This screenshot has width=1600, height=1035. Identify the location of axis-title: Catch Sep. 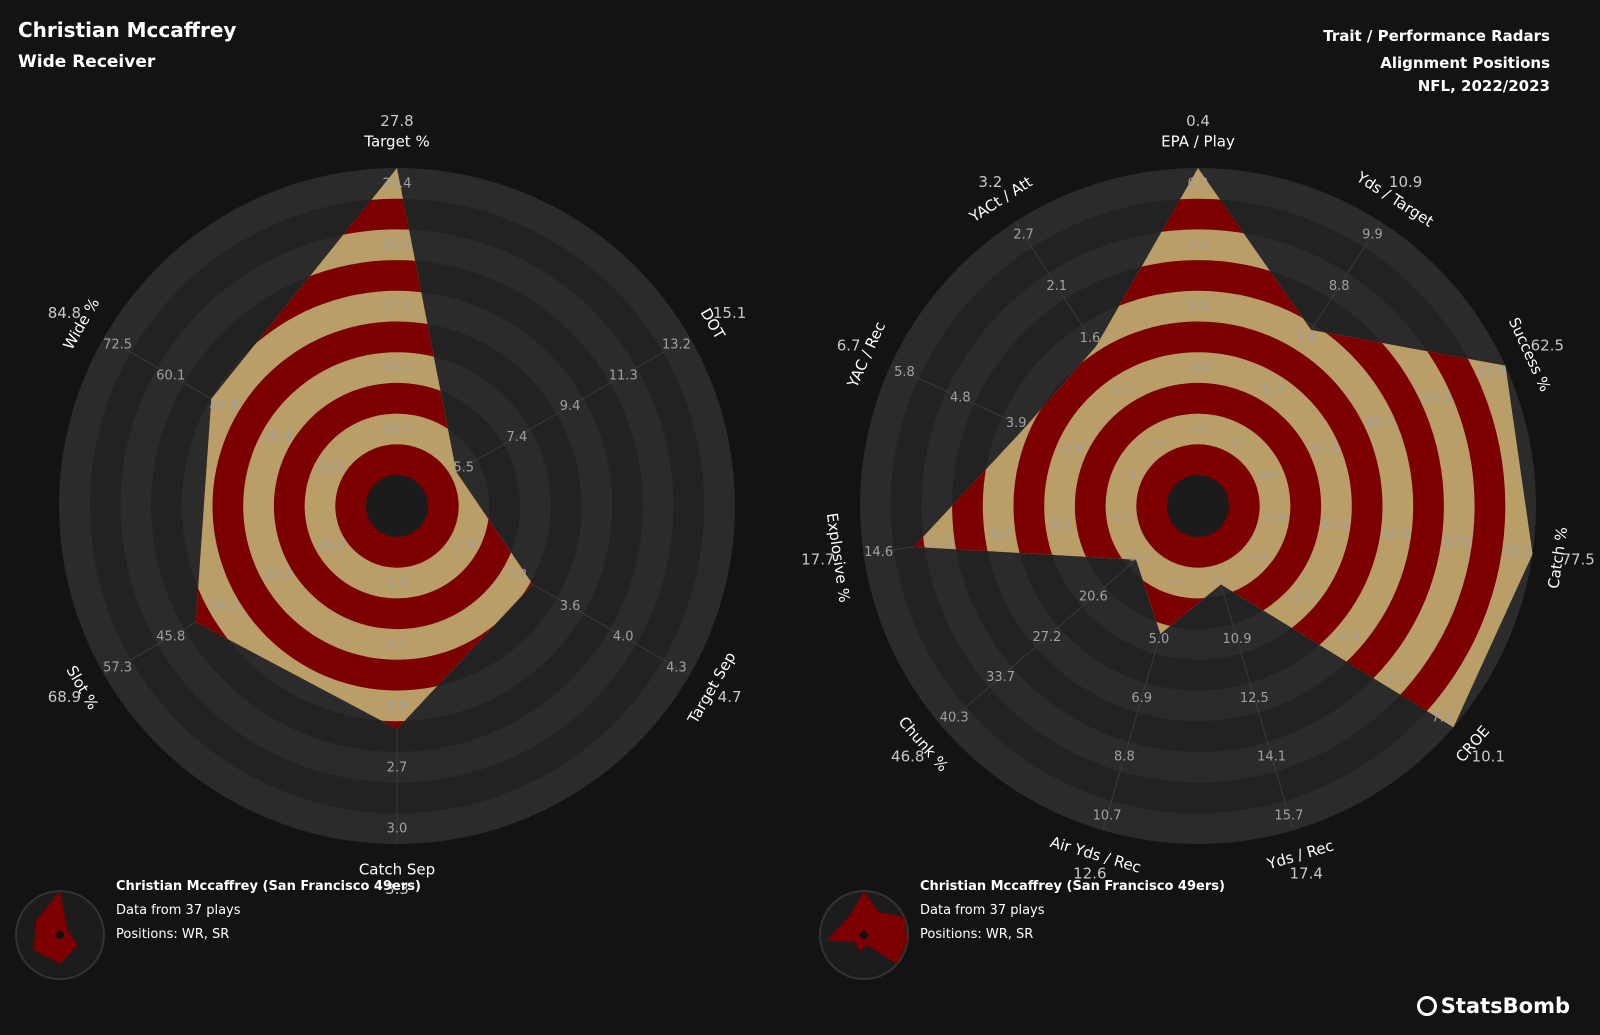
(397, 870).